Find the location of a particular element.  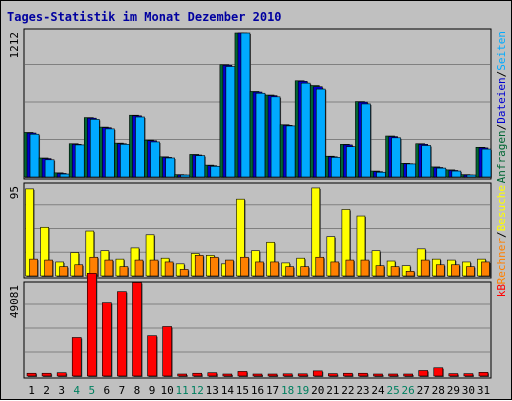

day-label-31: 31 is located at coordinates (483, 390).